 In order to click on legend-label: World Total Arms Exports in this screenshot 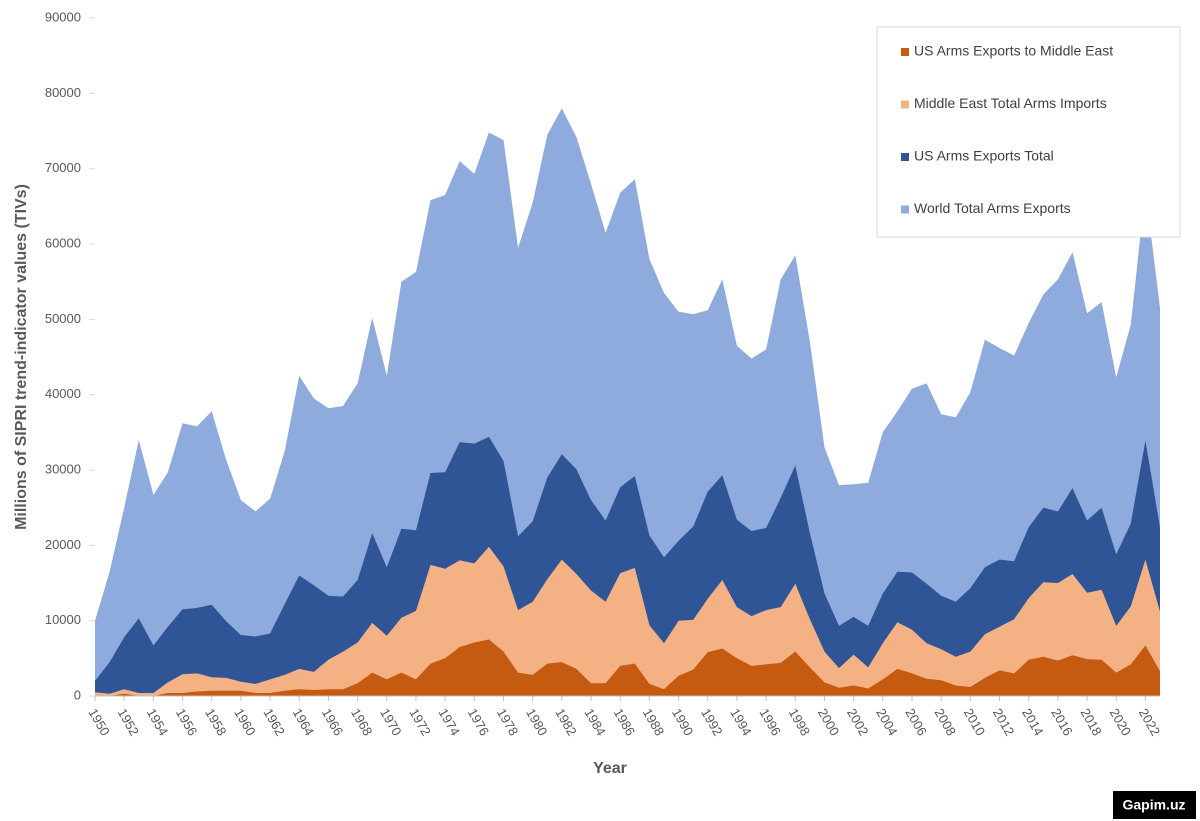, I will do `click(992, 208)`.